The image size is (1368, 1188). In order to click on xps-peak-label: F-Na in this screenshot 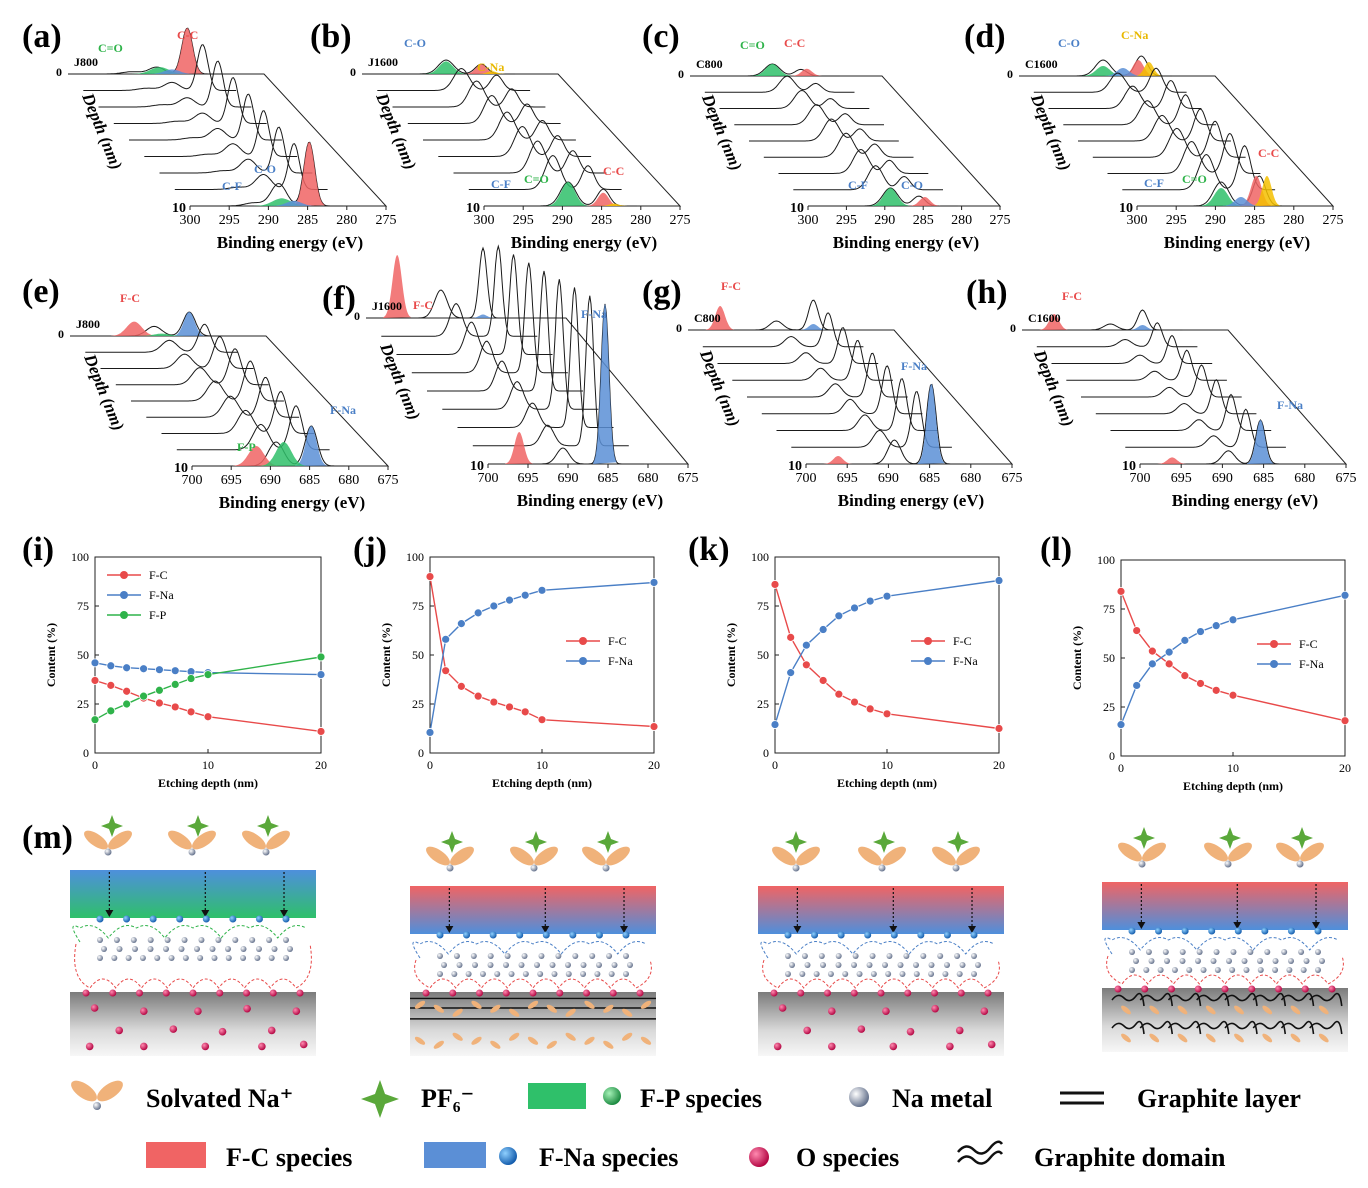, I will do `click(914, 366)`.